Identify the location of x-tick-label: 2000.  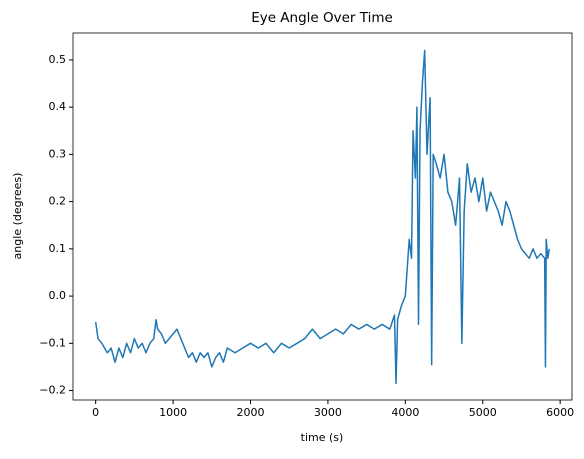
(251, 412).